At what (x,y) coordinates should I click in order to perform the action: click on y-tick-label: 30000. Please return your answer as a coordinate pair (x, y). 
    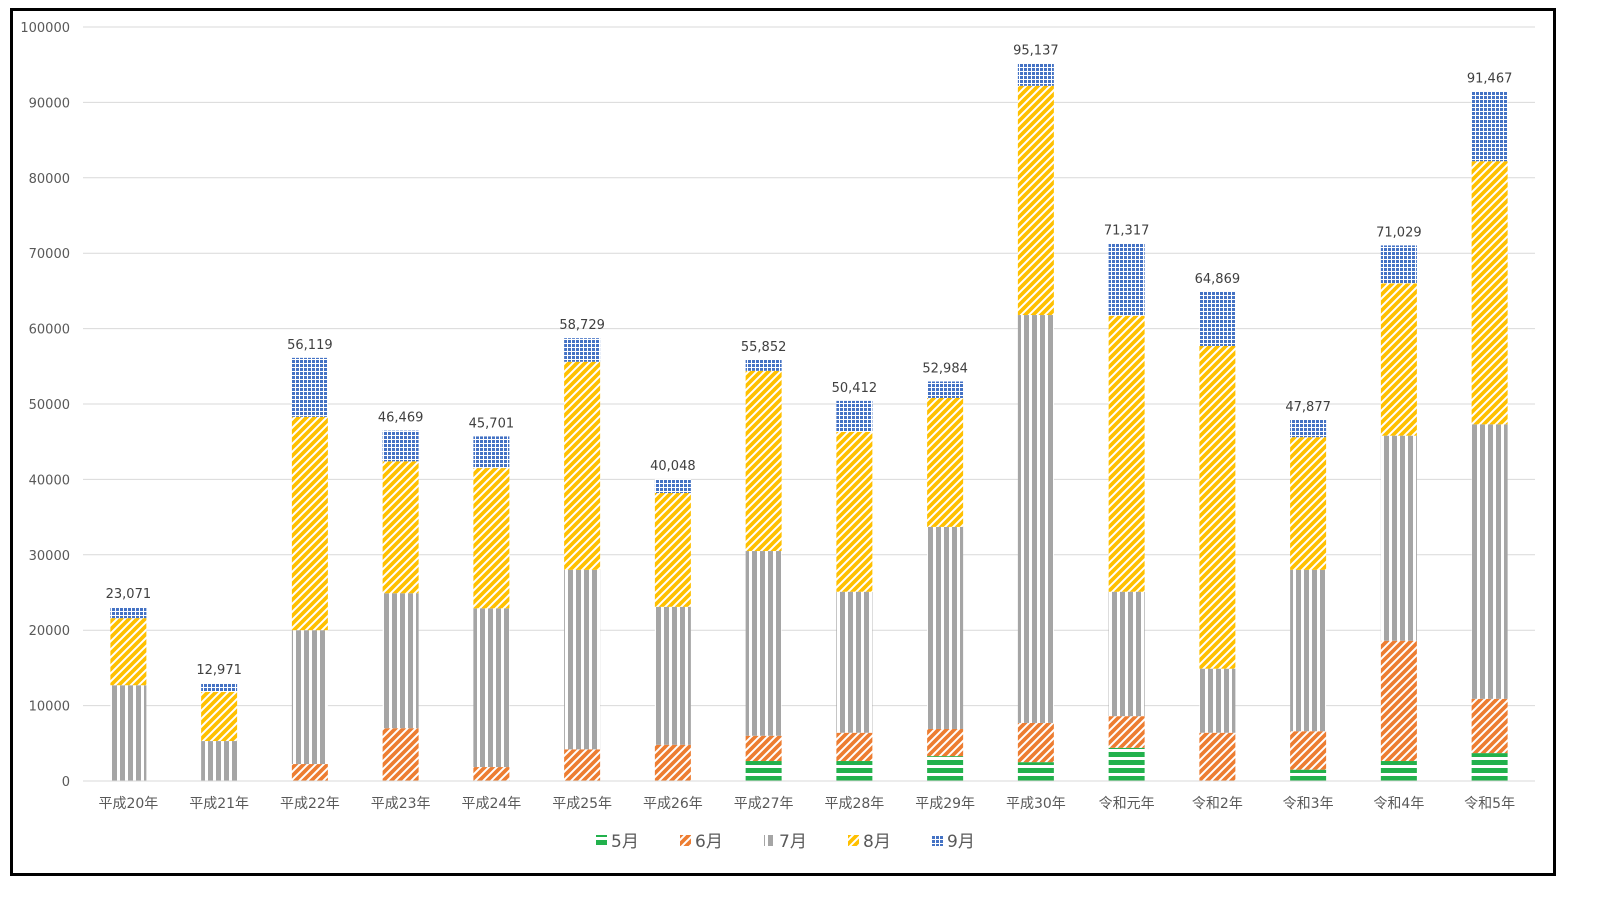
    Looking at the image, I should click on (49, 556).